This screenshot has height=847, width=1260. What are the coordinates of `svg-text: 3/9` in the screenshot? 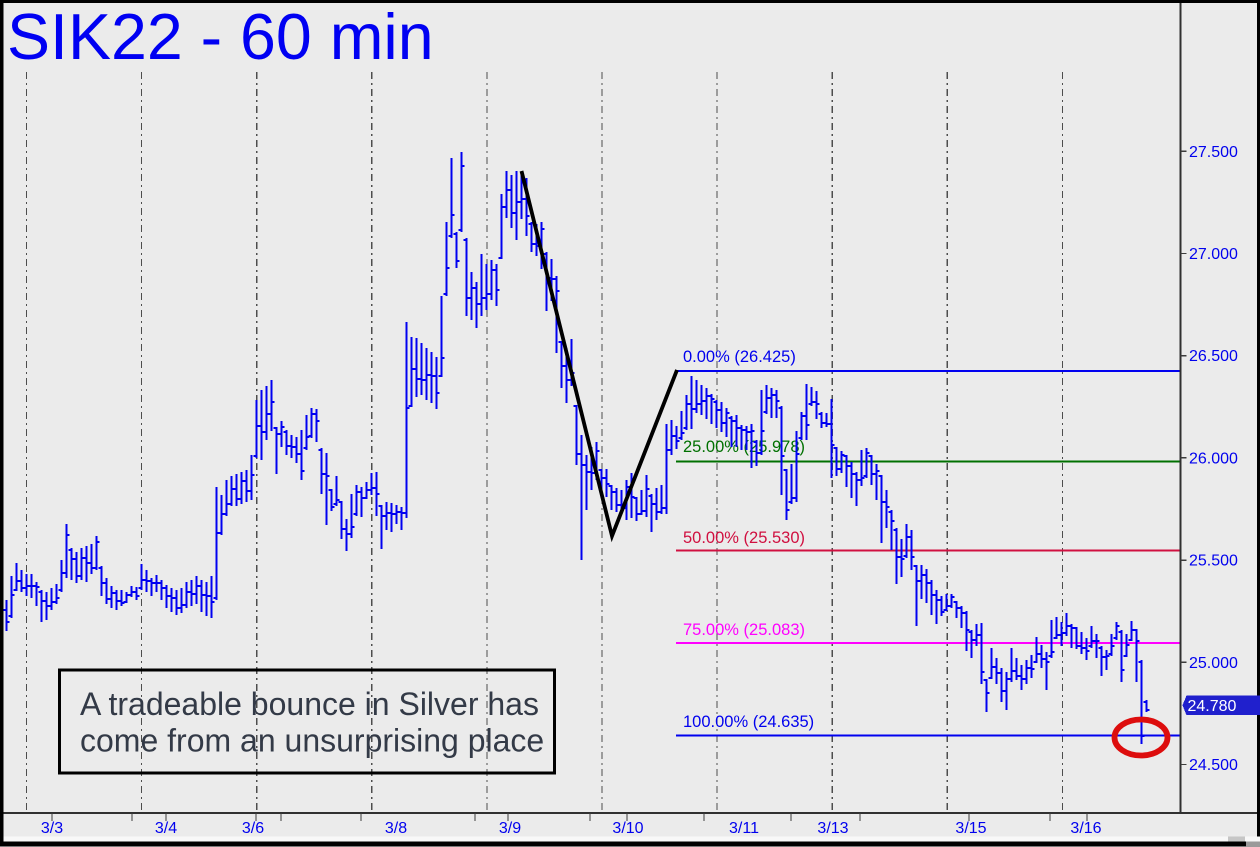 It's located at (510, 828).